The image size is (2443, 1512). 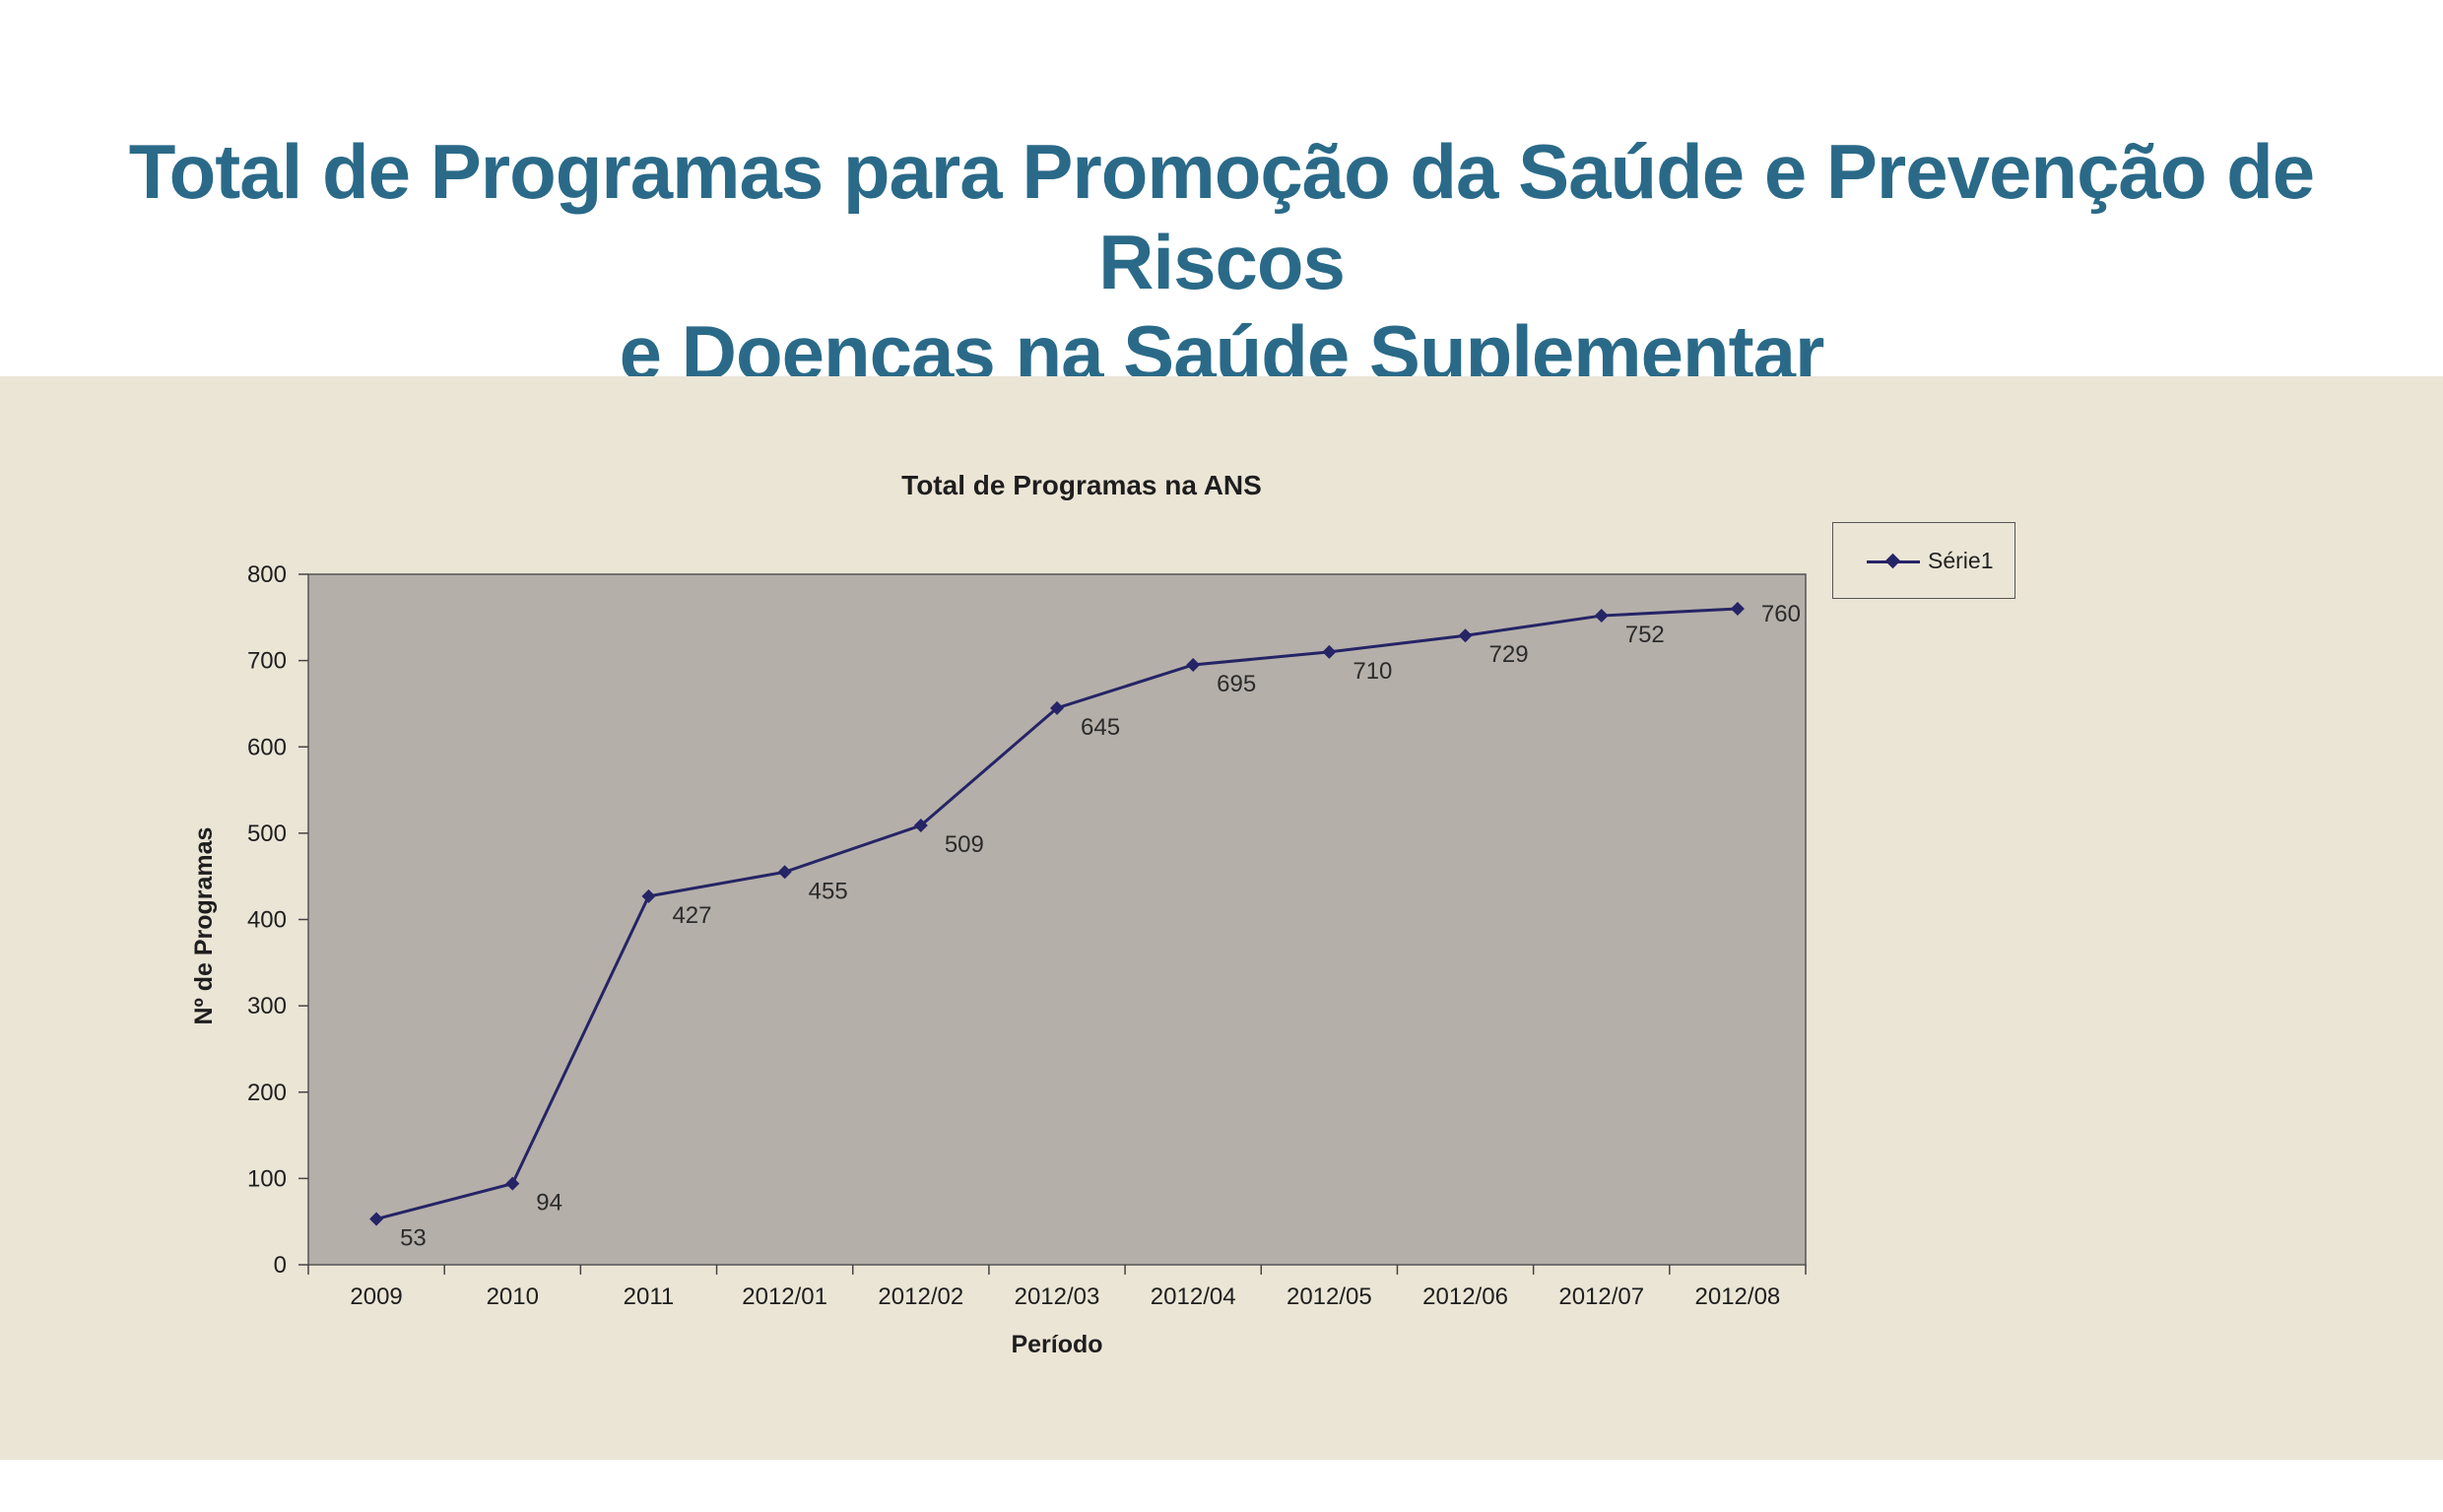 What do you see at coordinates (1645, 635) in the screenshot?
I see `data-label: 752` at bounding box center [1645, 635].